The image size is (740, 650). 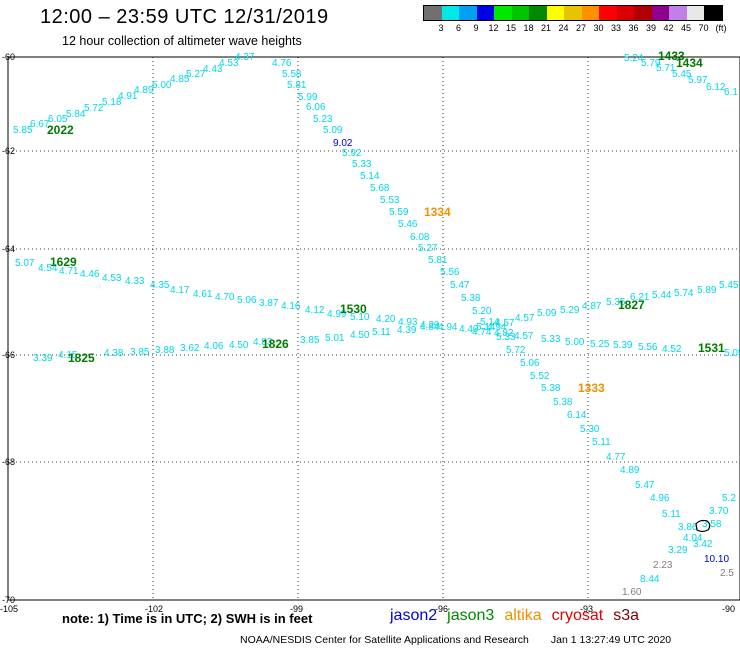 What do you see at coordinates (719, 511) in the screenshot?
I see `wave-height-label: 3.70` at bounding box center [719, 511].